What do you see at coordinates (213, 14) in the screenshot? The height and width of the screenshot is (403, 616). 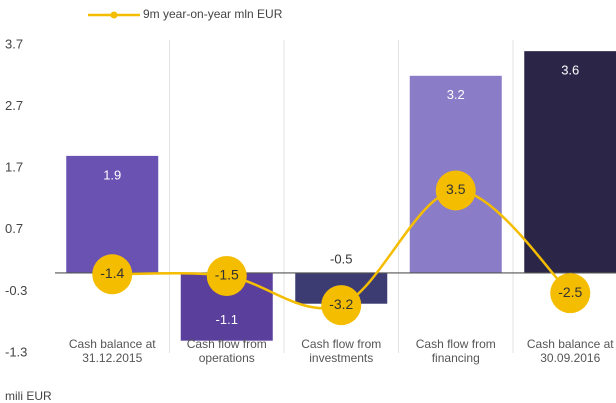 I see `legend-label: 9m year-on-year mln EUR` at bounding box center [213, 14].